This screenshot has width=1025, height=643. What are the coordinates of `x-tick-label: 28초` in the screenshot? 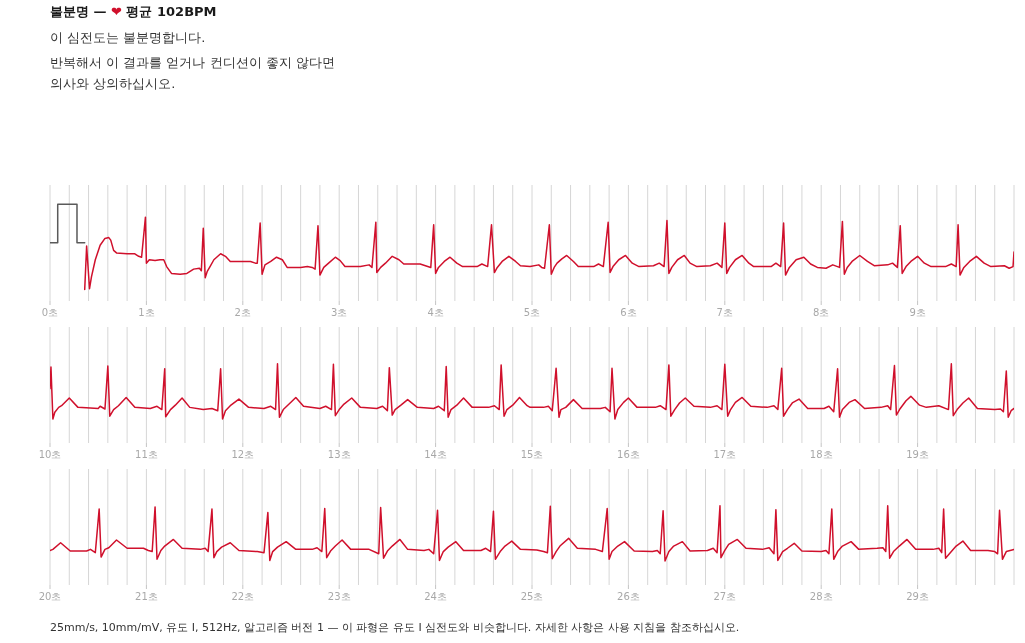 It's located at (821, 596).